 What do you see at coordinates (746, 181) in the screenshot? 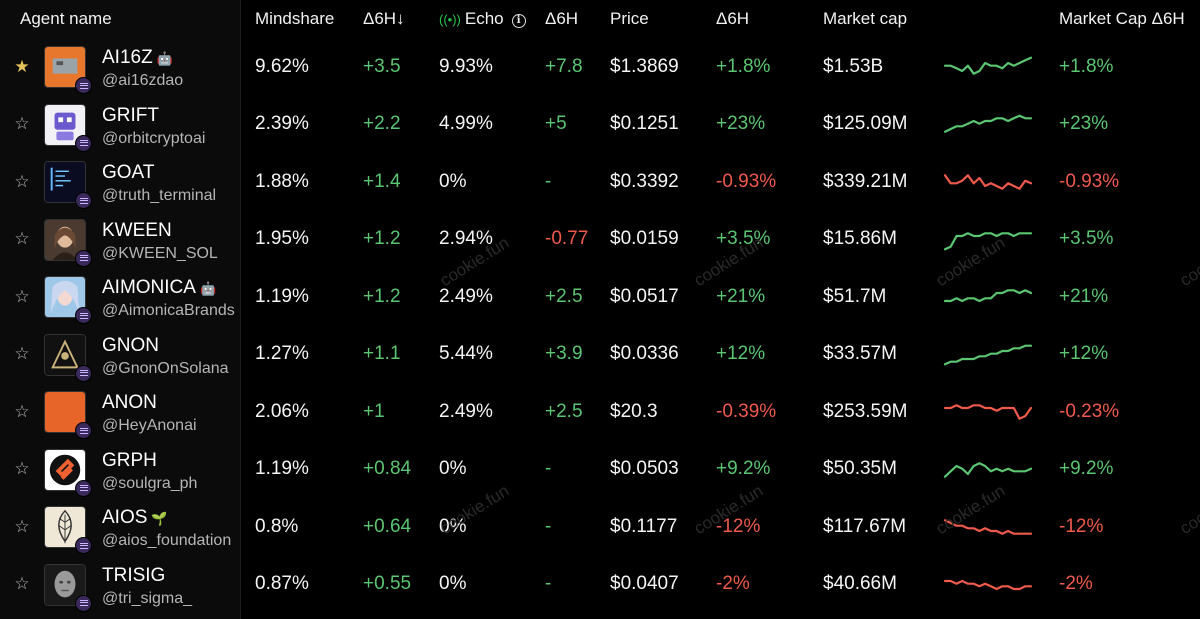
I see `price-delta: -0.93%` at bounding box center [746, 181].